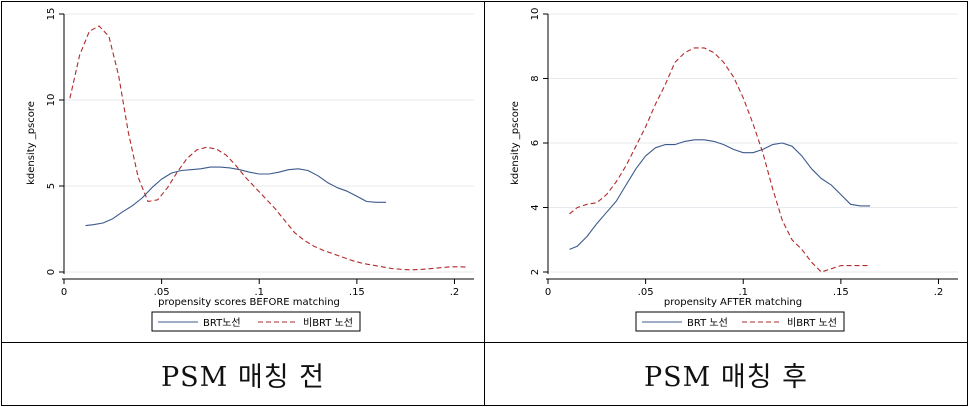 This screenshot has width=969, height=407. Describe the element at coordinates (51, 14) in the screenshot. I see `y-tick-label: 15` at that location.